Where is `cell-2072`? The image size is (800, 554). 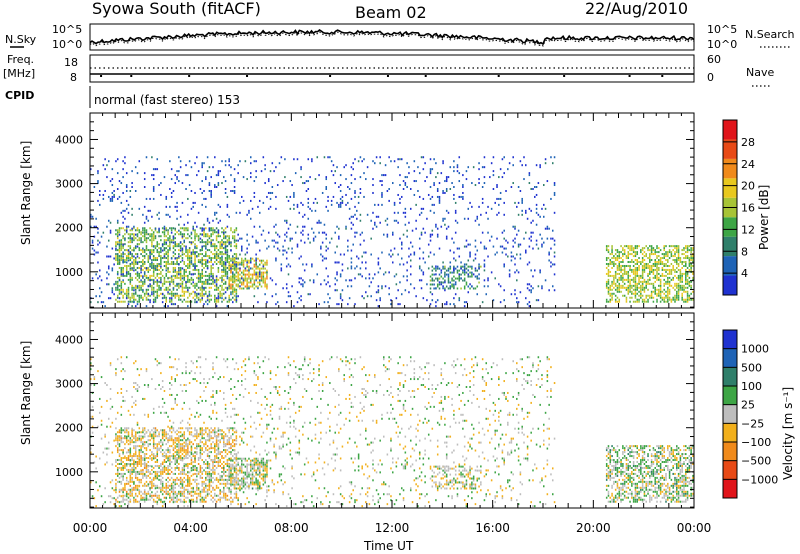
cell-2072 is located at coordinates (668, 265).